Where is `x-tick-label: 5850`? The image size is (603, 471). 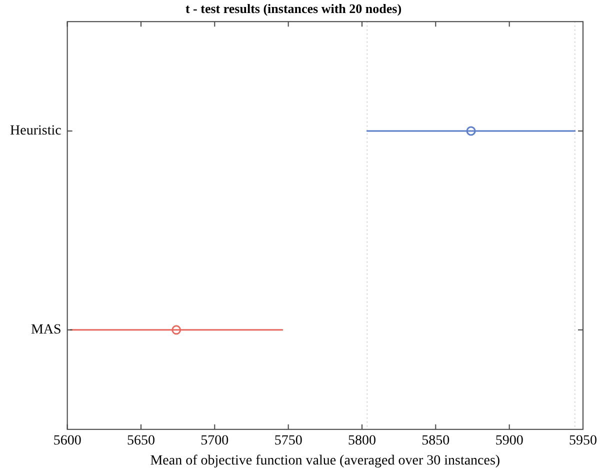 x-tick-label: 5850 is located at coordinates (436, 440).